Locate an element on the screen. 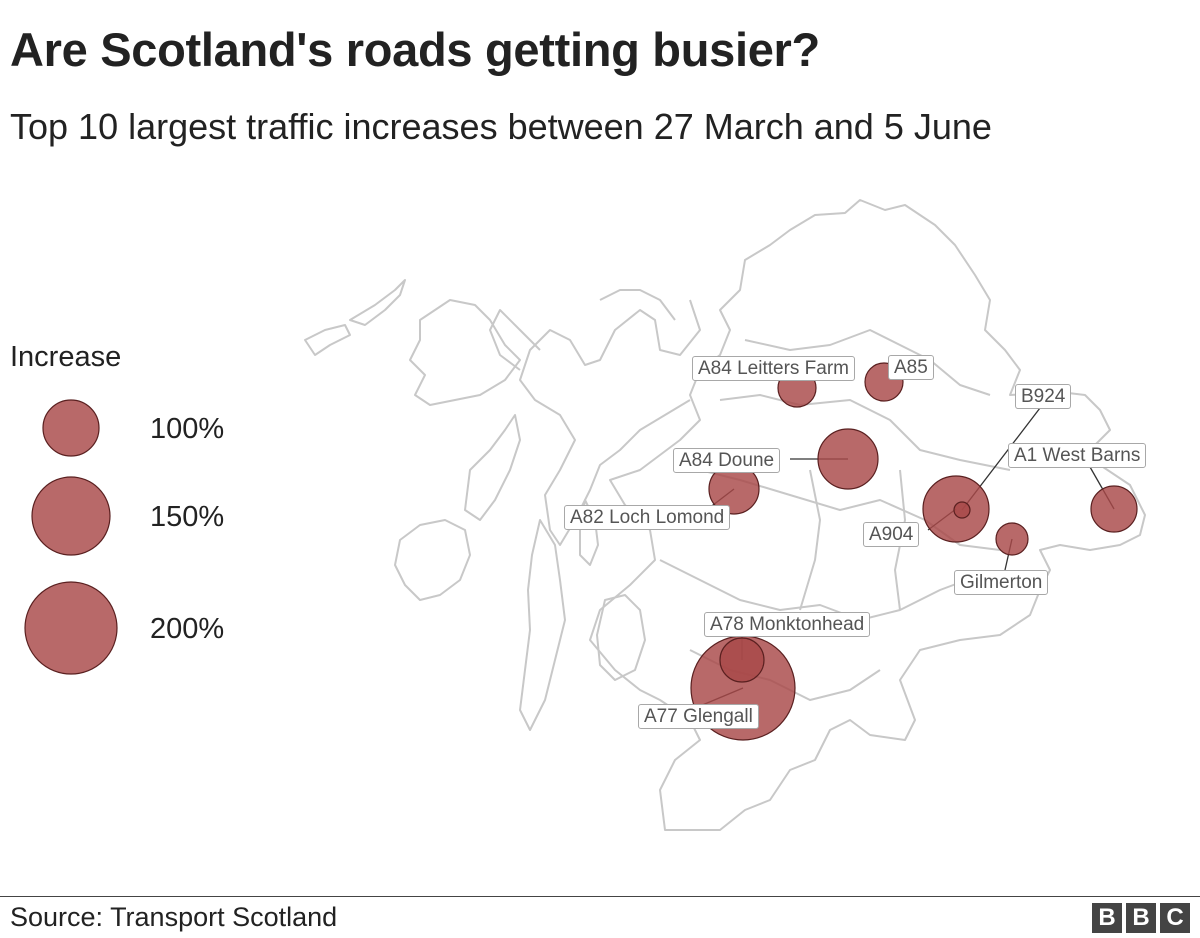 The width and height of the screenshot is (1200, 938). bubble-a1-west-barns is located at coordinates (1114, 509).